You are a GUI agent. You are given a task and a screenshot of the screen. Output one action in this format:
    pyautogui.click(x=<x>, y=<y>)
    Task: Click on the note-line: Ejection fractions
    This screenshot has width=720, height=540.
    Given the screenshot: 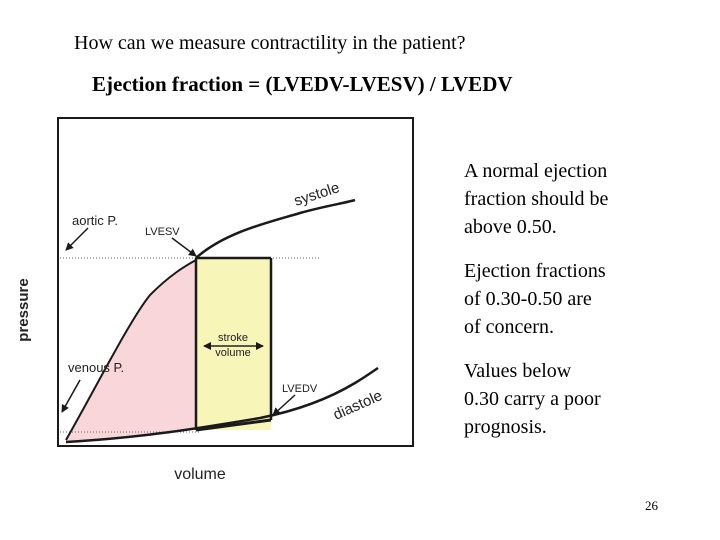 What is the action you would take?
    pyautogui.click(x=535, y=271)
    